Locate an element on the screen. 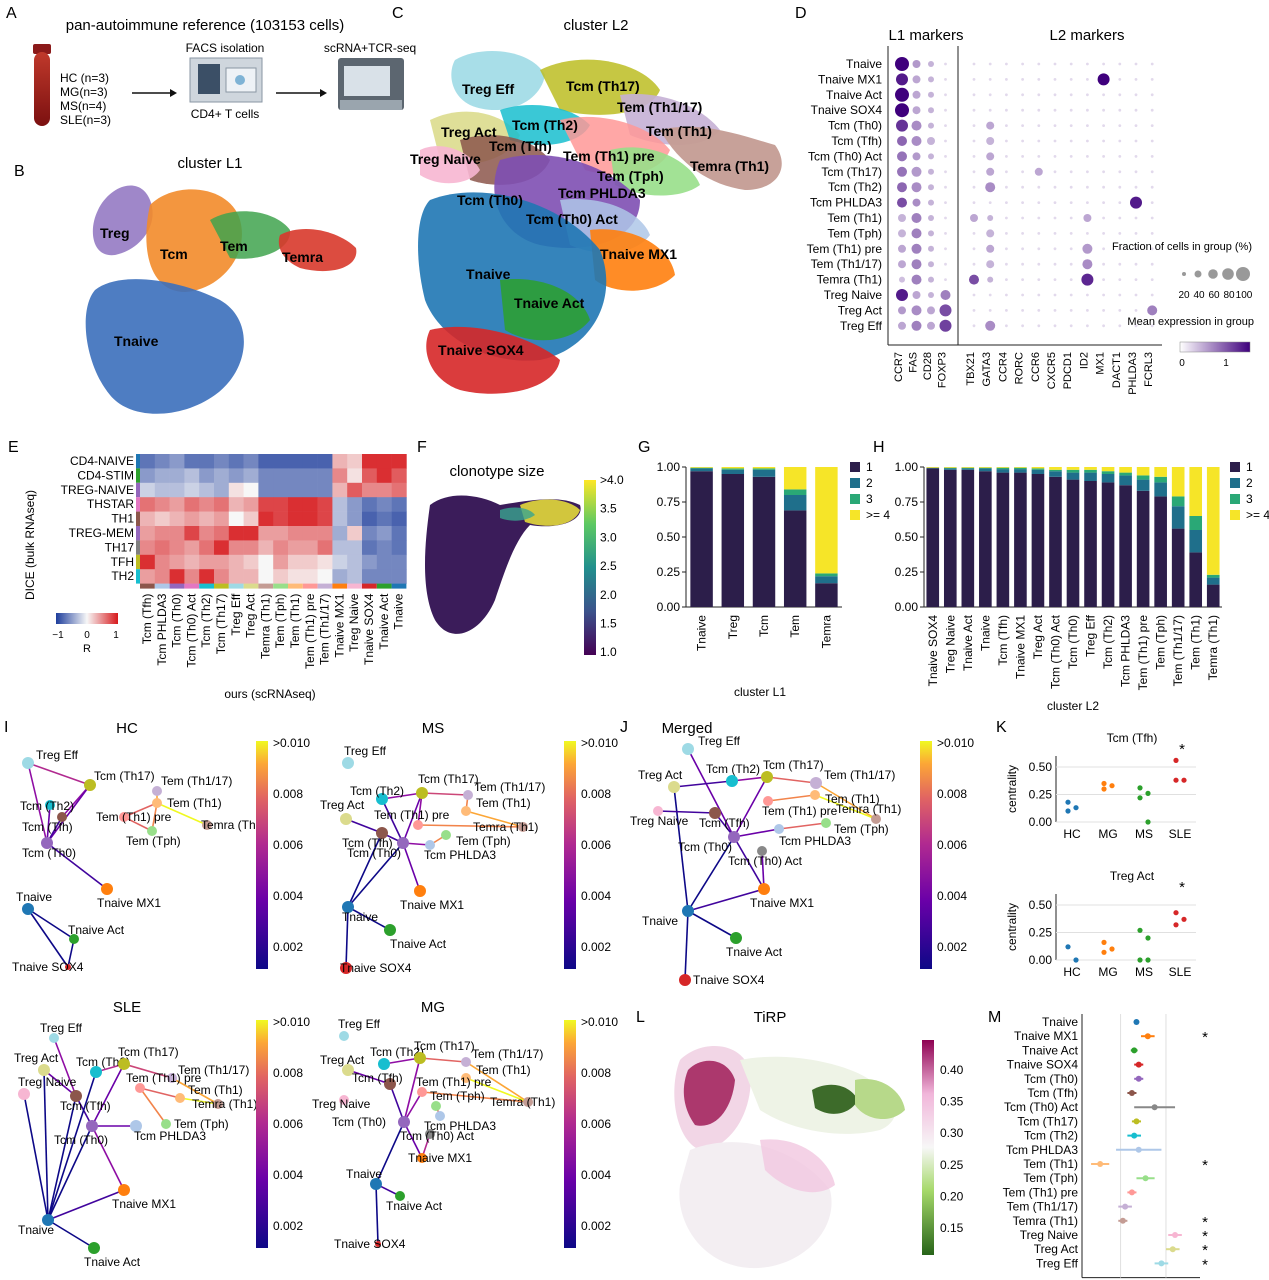 The width and height of the screenshot is (1269, 1280). heatmap-row-label: CD4-STIM is located at coordinates (105, 475).